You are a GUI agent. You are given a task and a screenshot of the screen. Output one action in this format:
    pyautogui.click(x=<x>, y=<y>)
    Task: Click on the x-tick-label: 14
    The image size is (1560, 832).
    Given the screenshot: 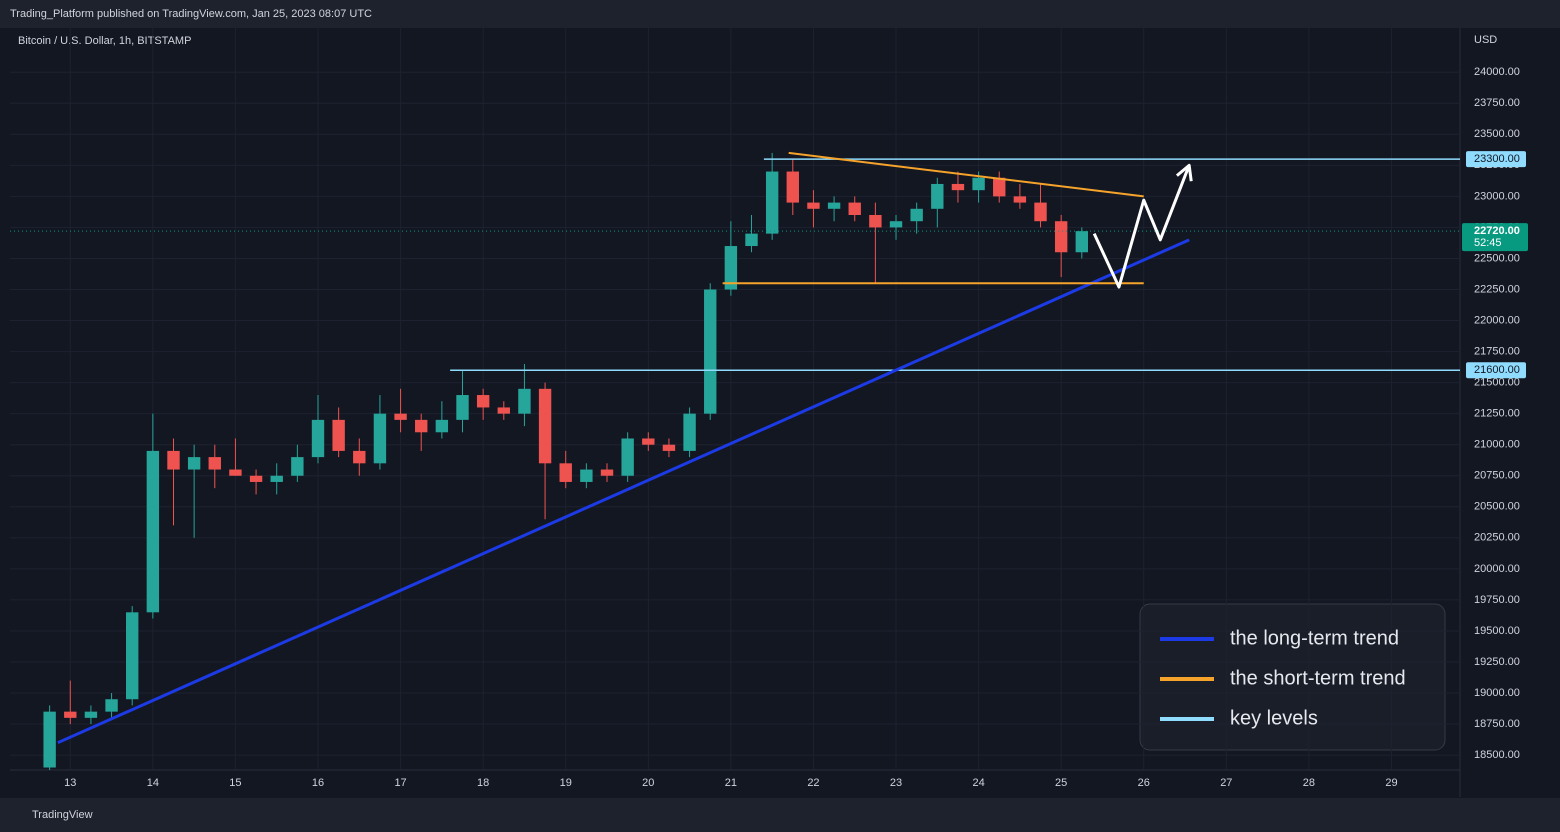 What is the action you would take?
    pyautogui.click(x=153, y=783)
    